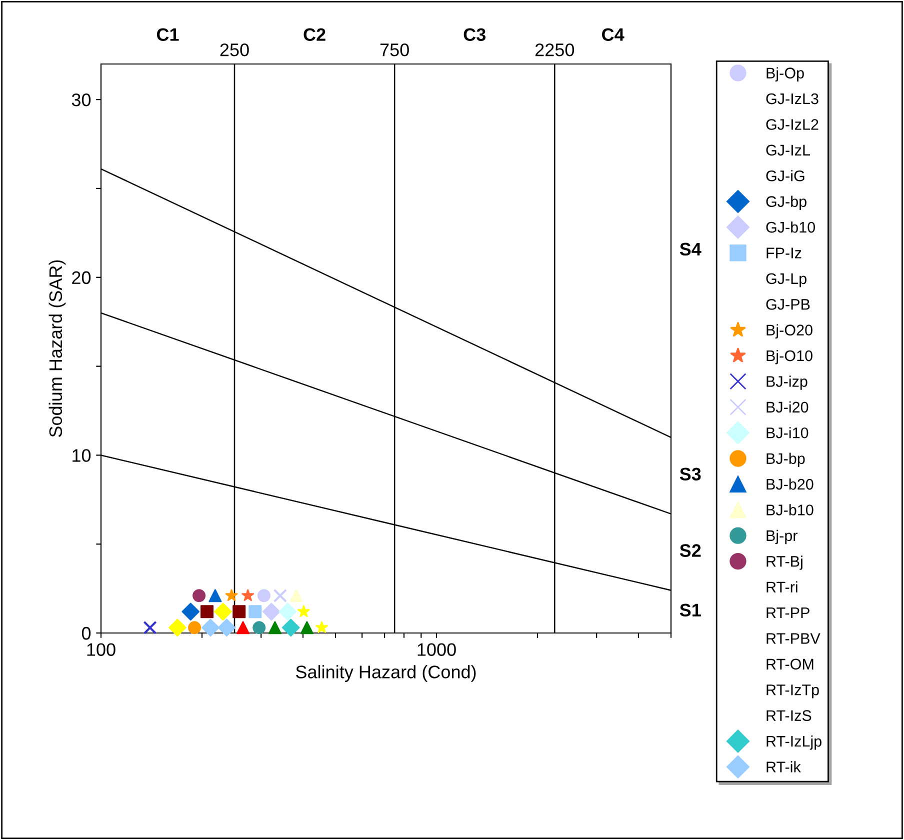  I want to click on legend-label: Bj-pr, so click(782, 537).